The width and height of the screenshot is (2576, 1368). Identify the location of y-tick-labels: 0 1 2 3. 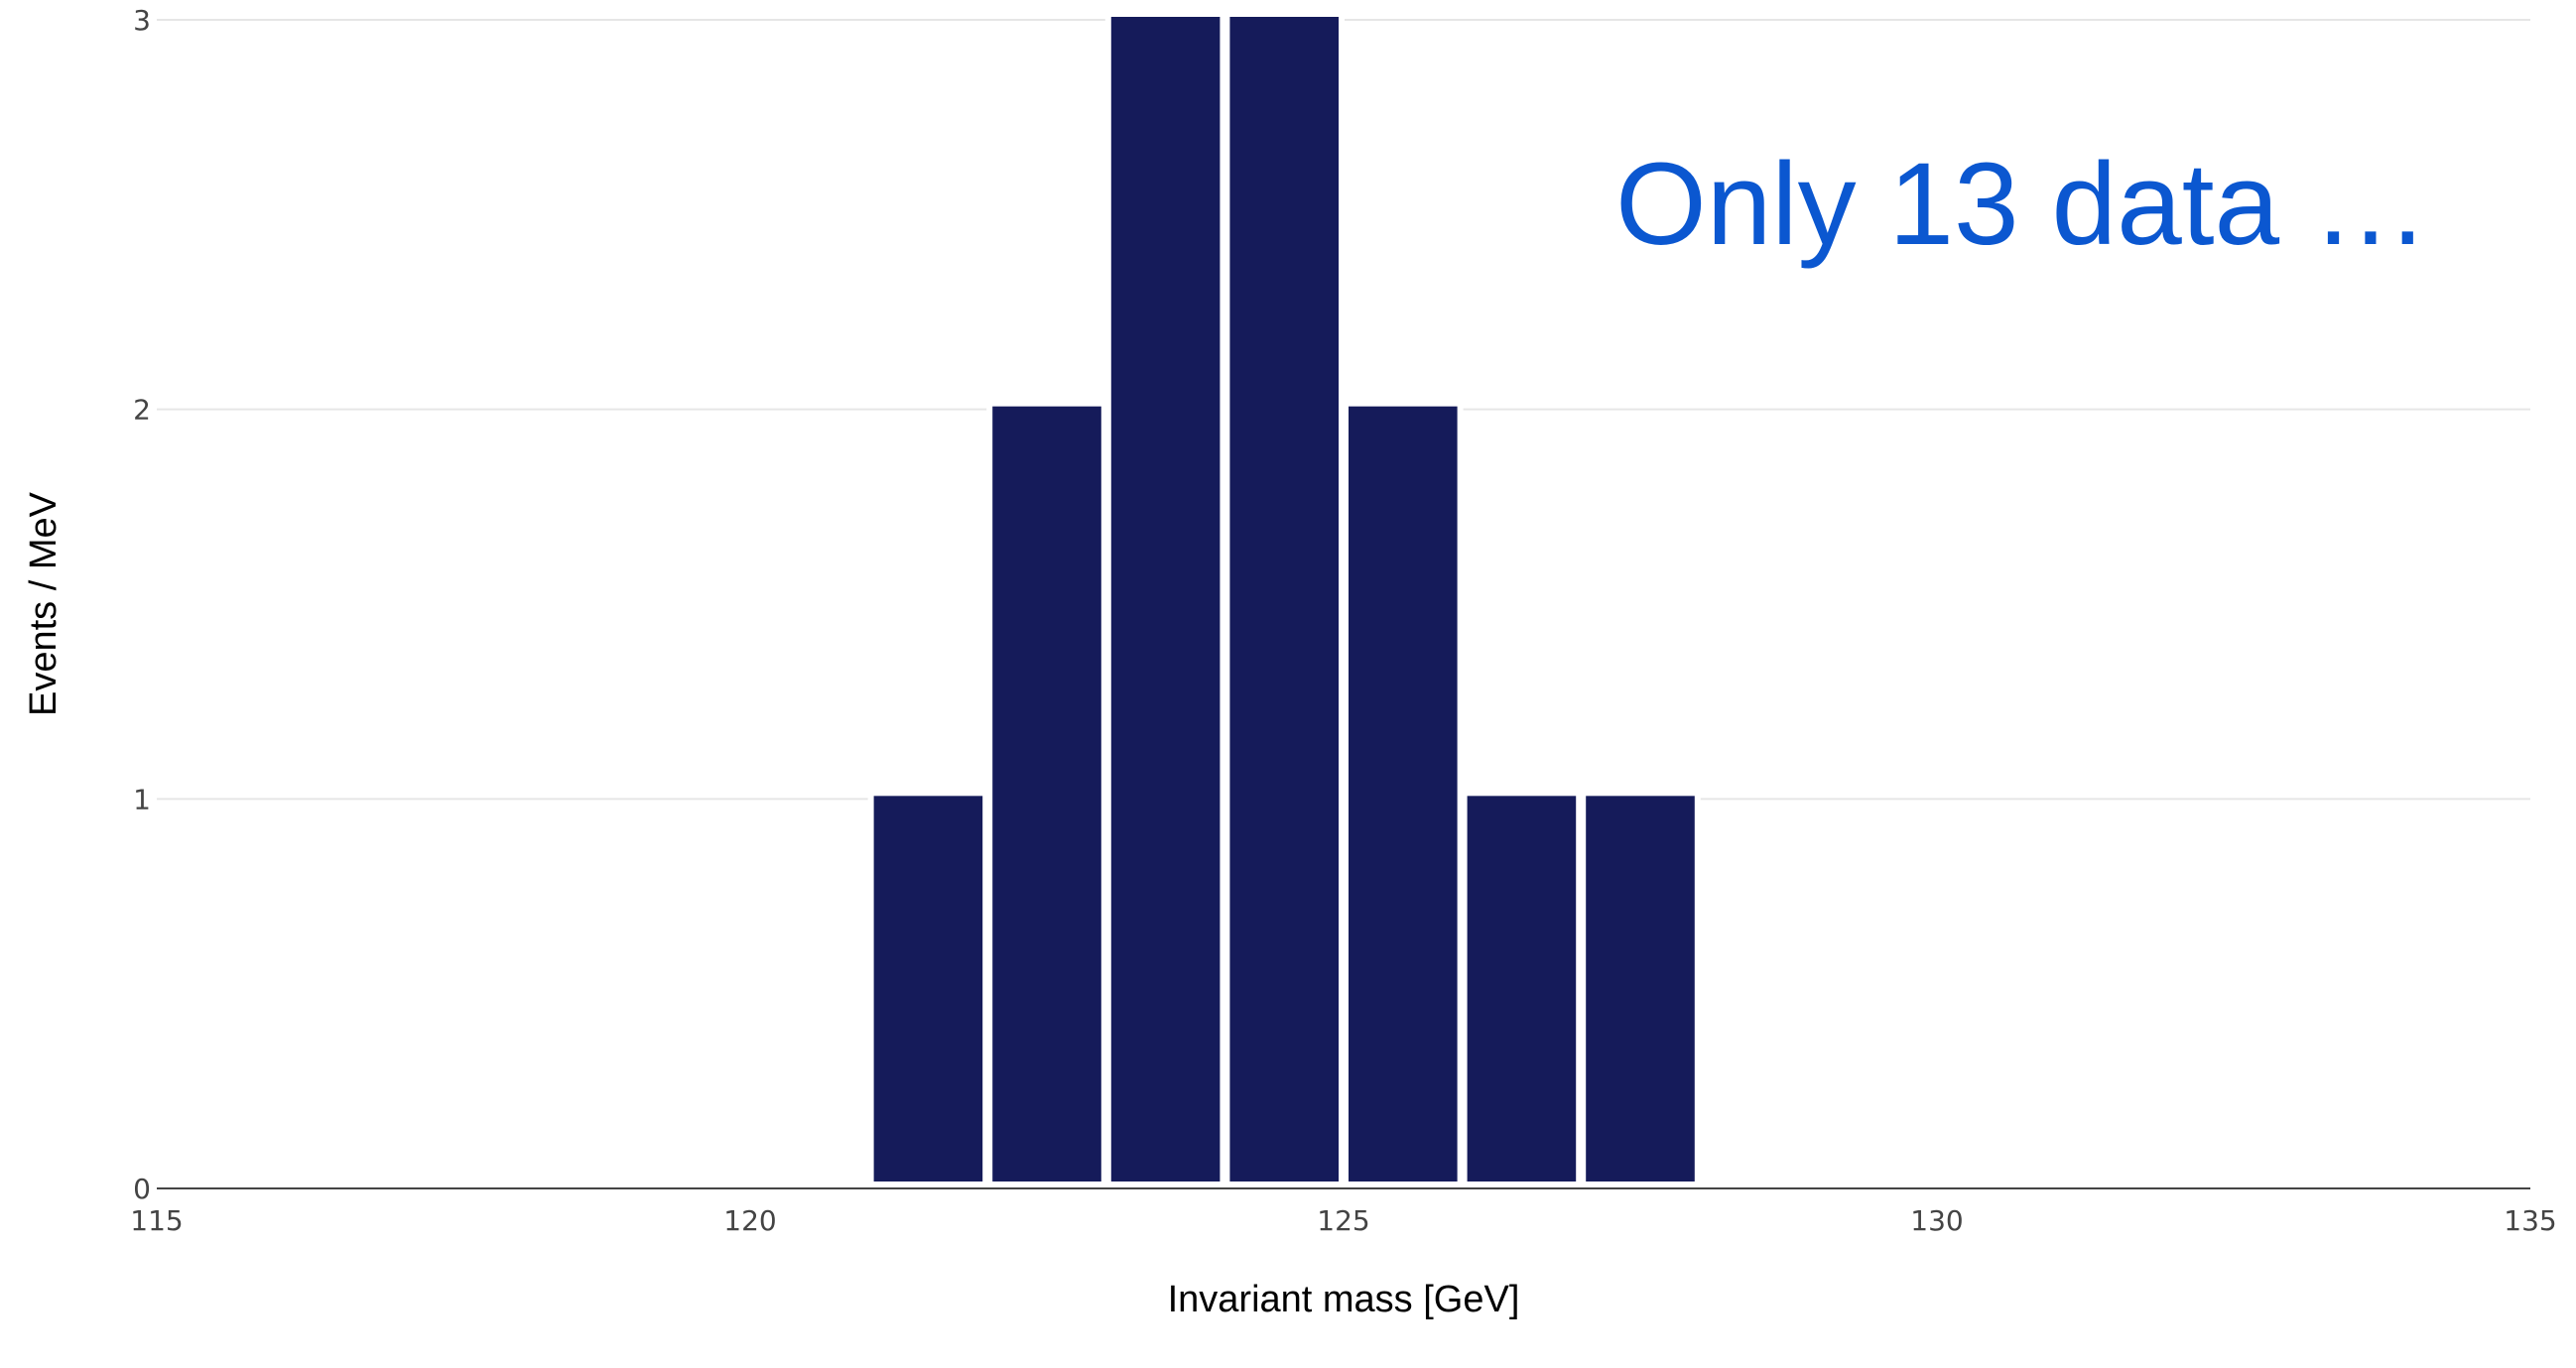
(142, 604).